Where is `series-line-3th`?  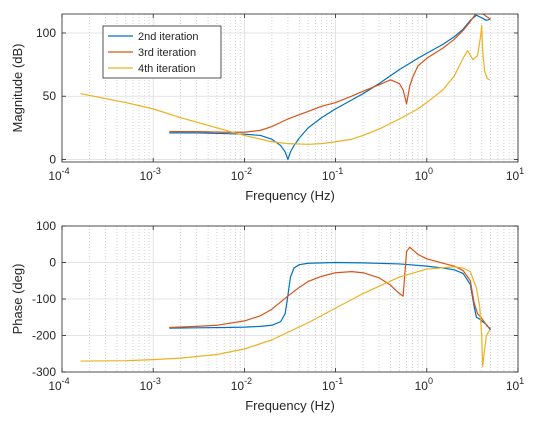
series-line-3th is located at coordinates (330, 287).